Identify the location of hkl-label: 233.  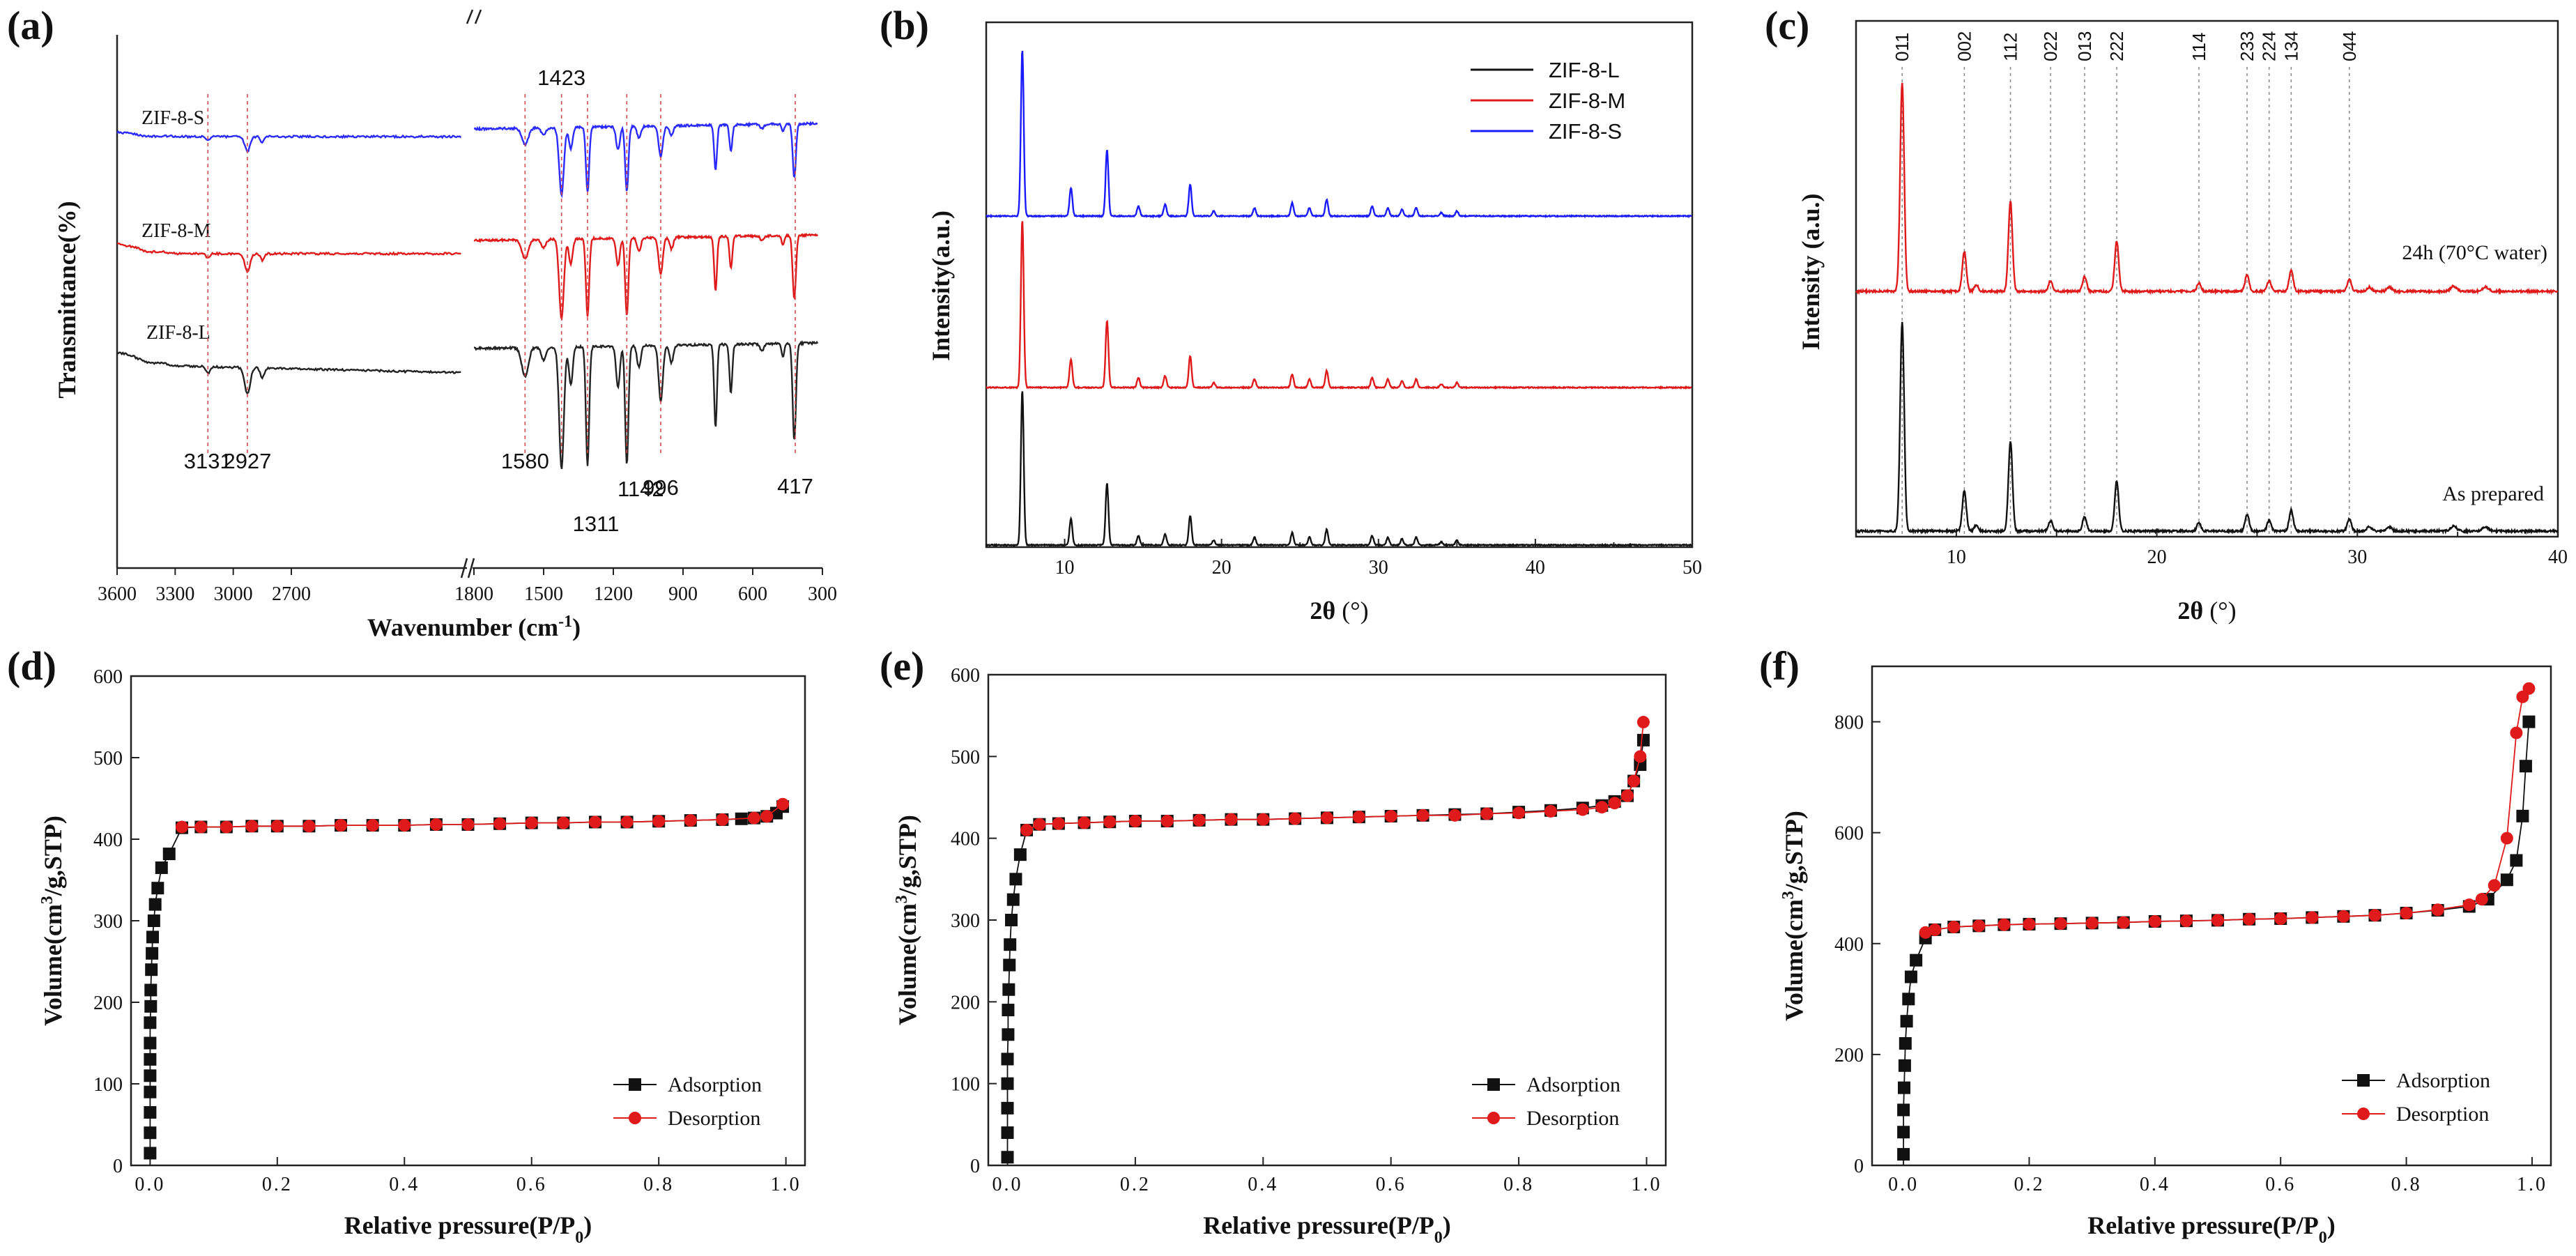
(2247, 46).